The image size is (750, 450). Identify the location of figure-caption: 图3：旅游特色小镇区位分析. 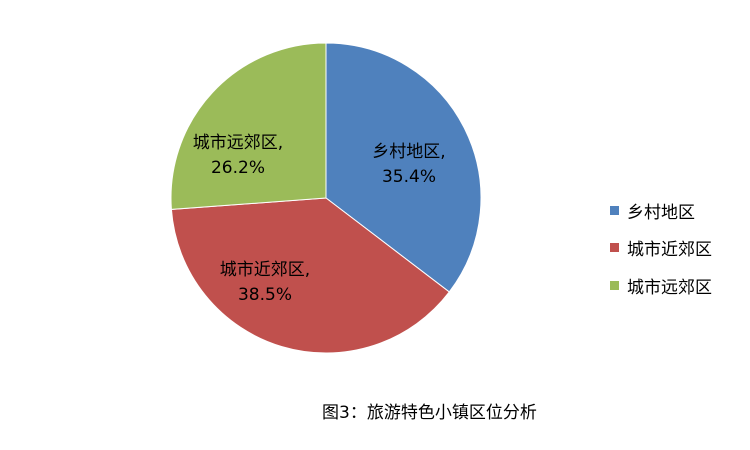
(429, 413).